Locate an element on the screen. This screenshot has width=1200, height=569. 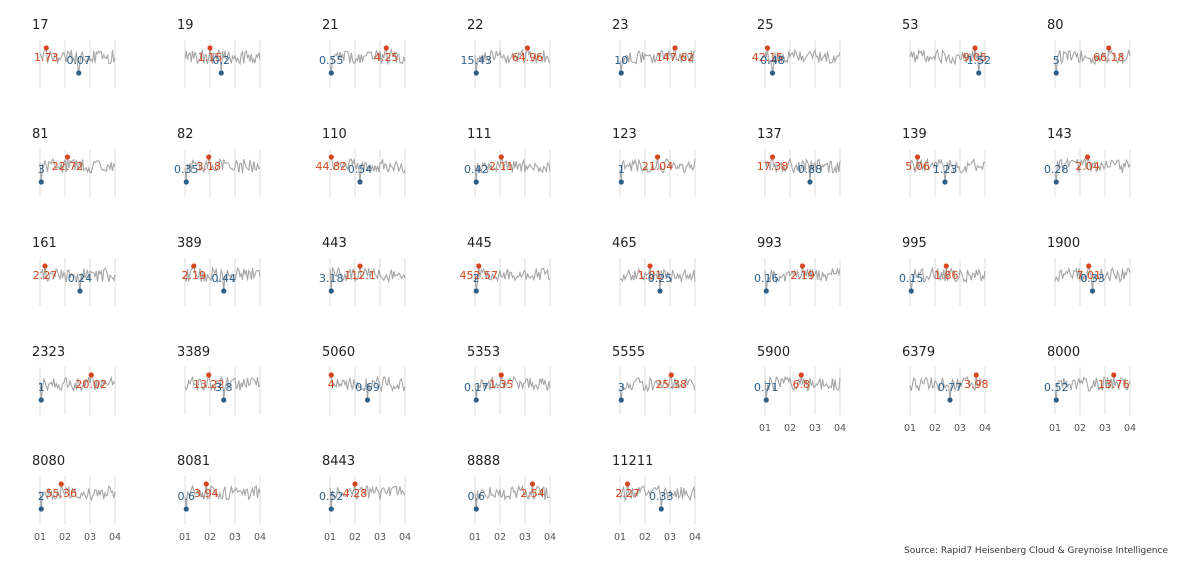
panel-title: 5353 is located at coordinates (484, 352).